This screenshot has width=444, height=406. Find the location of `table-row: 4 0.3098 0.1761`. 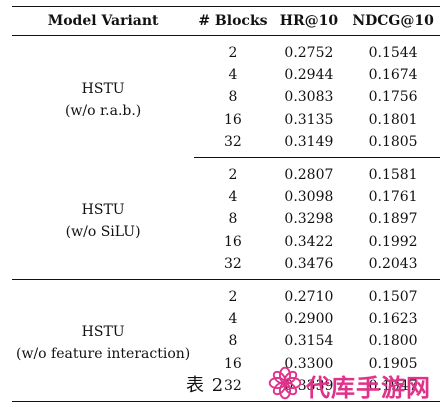

table-row: 4 0.3098 0.1761 is located at coordinates (226, 197).